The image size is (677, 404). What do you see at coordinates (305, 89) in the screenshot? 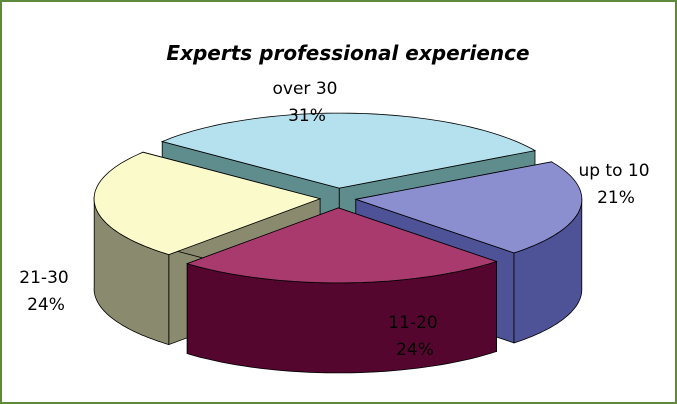
I see `slice-category-label: over 30` at bounding box center [305, 89].